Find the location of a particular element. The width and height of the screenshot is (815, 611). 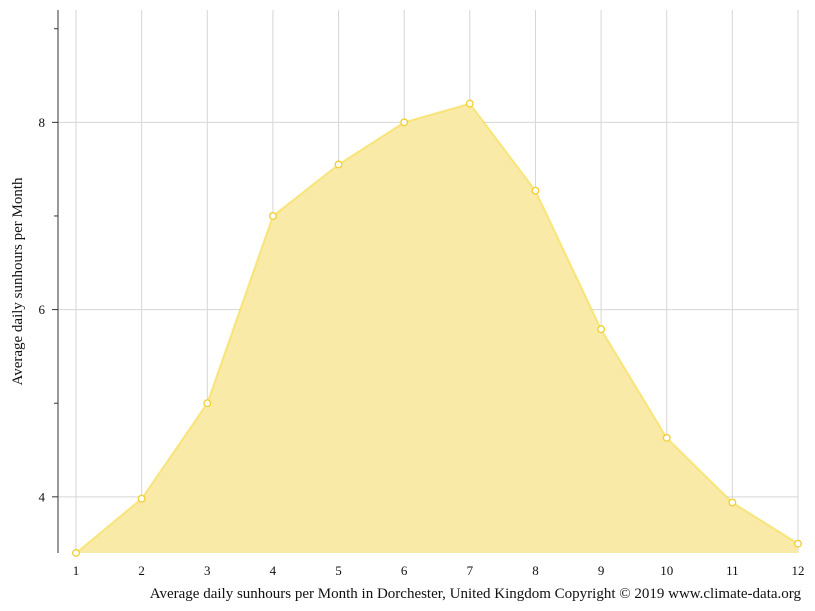

x-tick-label-10: 10 is located at coordinates (666, 570).